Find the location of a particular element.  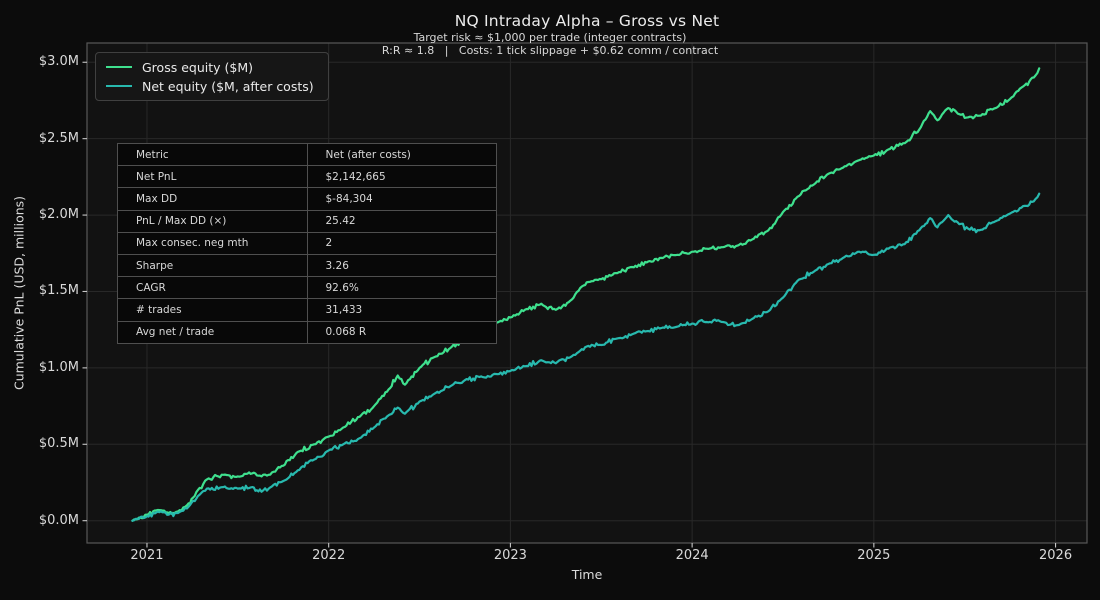

chart-title: NQ Intraday Alpha – Gross vs Net is located at coordinates (587, 21).